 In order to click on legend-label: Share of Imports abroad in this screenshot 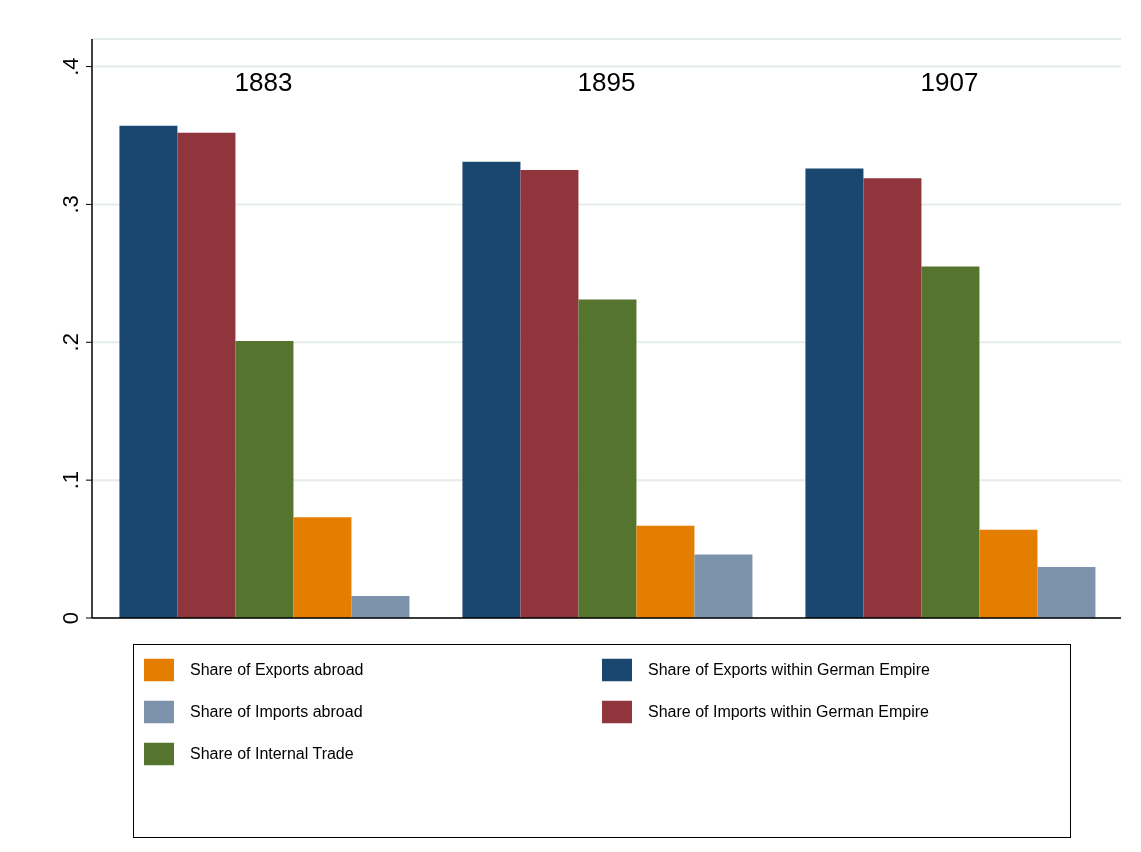, I will do `click(276, 711)`.